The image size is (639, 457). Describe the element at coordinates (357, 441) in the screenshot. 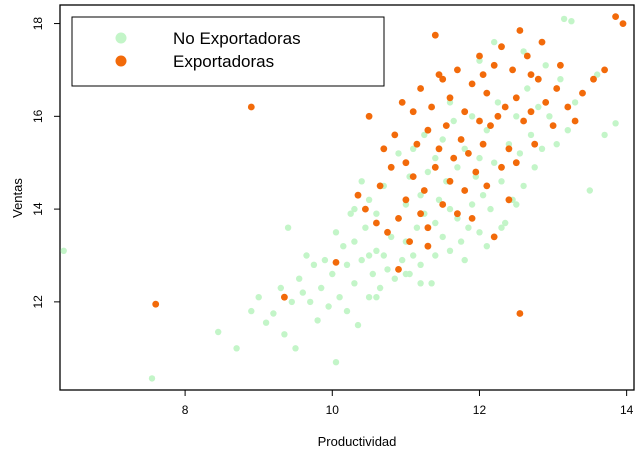

I see `x-axis-title: Productividad` at that location.